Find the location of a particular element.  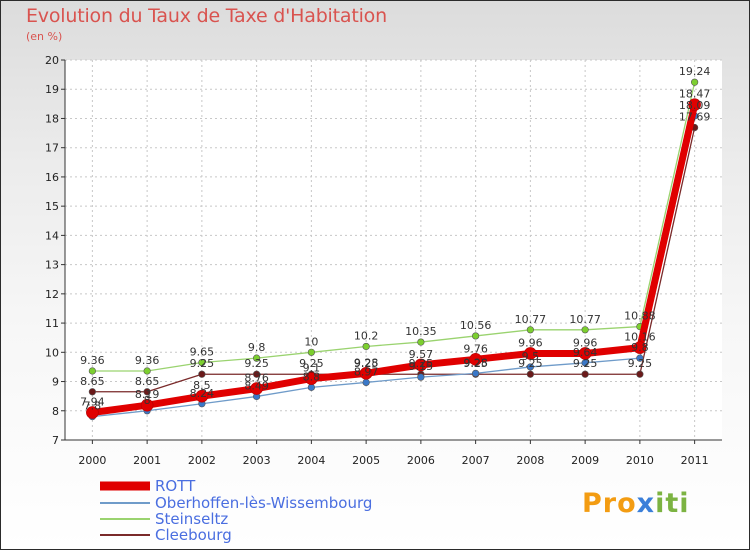

chart-title: Evolution du Taux de Taxe d'Habitation is located at coordinates (206, 16).